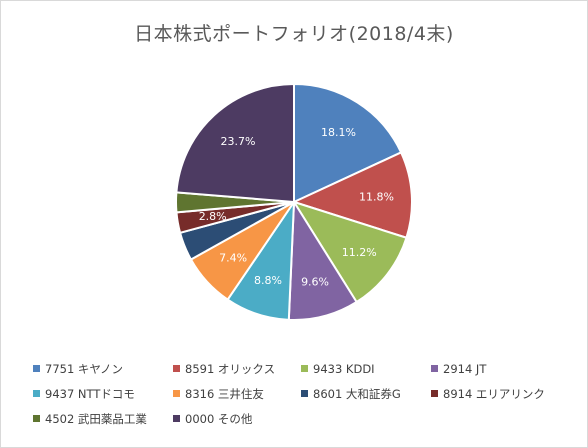  I want to click on legend-entry-6: 8316 三井住友, so click(237, 394).